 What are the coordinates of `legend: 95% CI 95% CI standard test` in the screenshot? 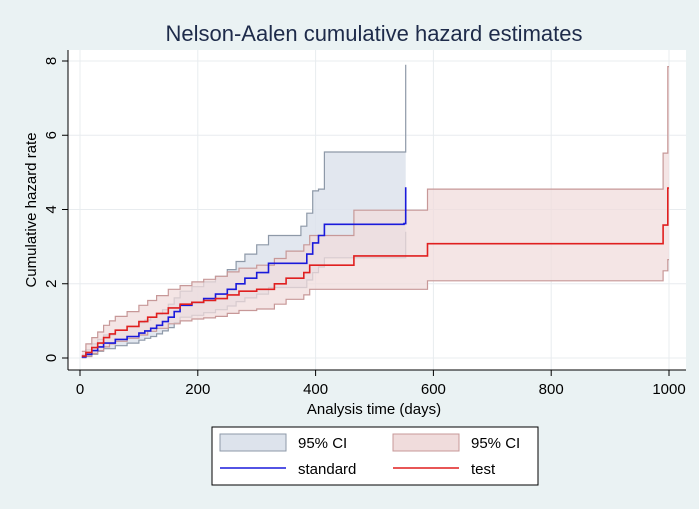 It's located at (375, 456).